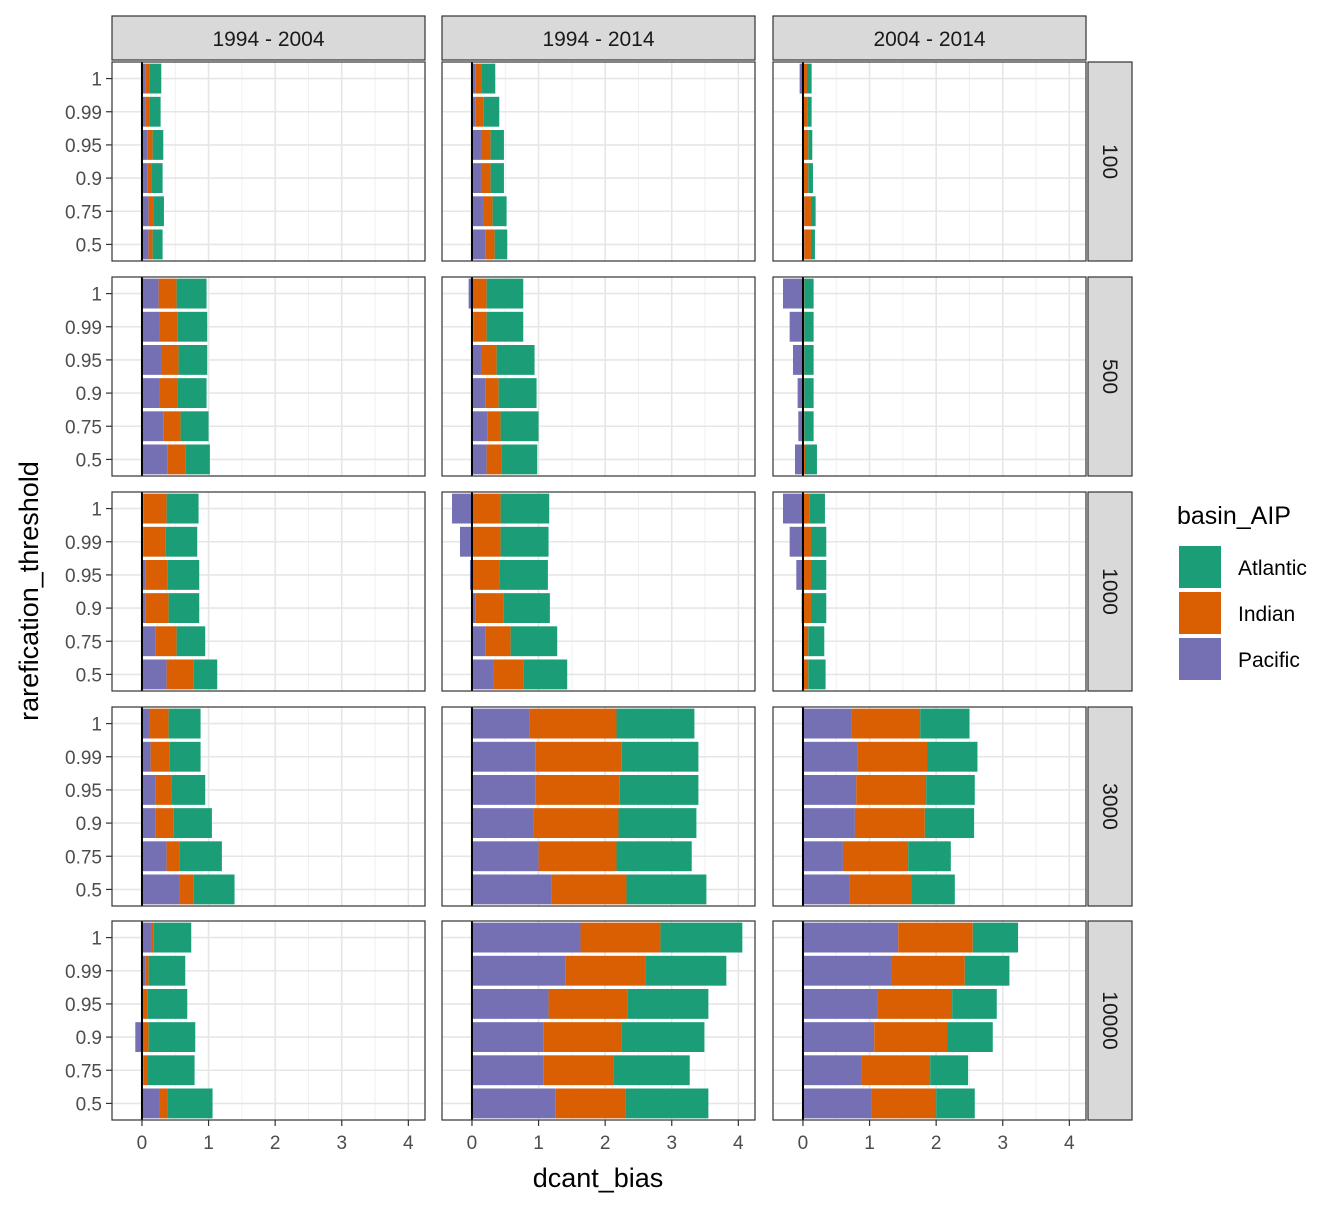 The height and width of the screenshot is (1209, 1344). Describe the element at coordinates (598, 38) in the screenshot. I see `column-strip: 1994 - 2014` at that location.